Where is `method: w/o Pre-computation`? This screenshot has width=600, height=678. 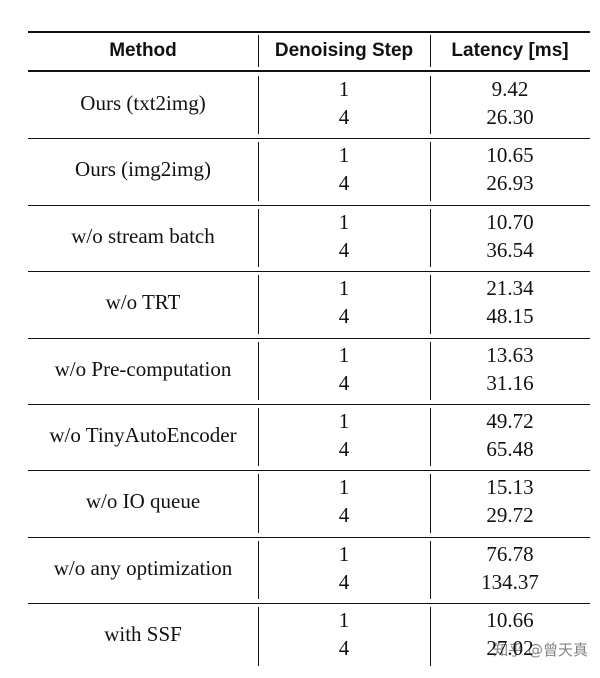 method: w/o Pre-computation is located at coordinates (143, 368).